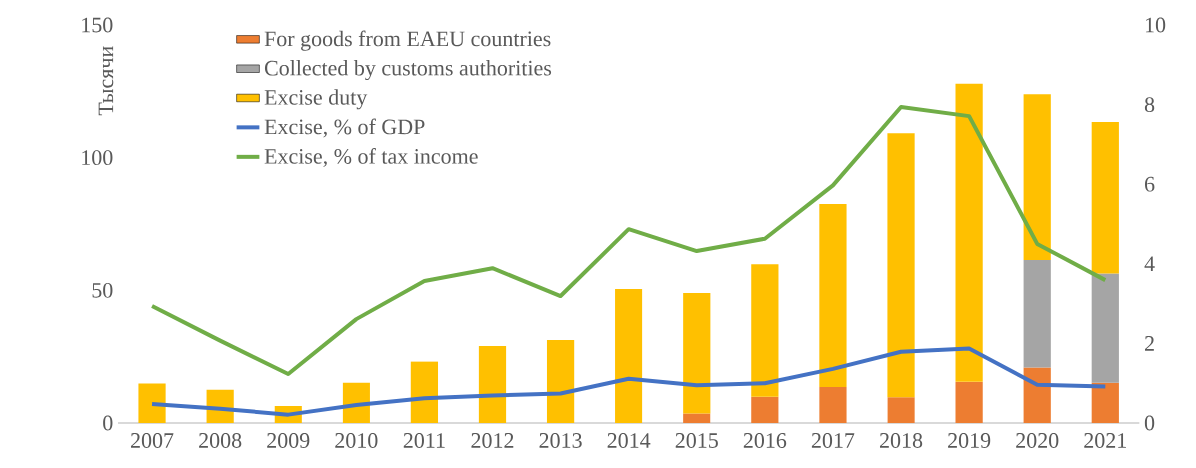 This screenshot has width=1196, height=468. Describe the element at coordinates (901, 440) in the screenshot. I see `x-tick-label: 2018` at that location.